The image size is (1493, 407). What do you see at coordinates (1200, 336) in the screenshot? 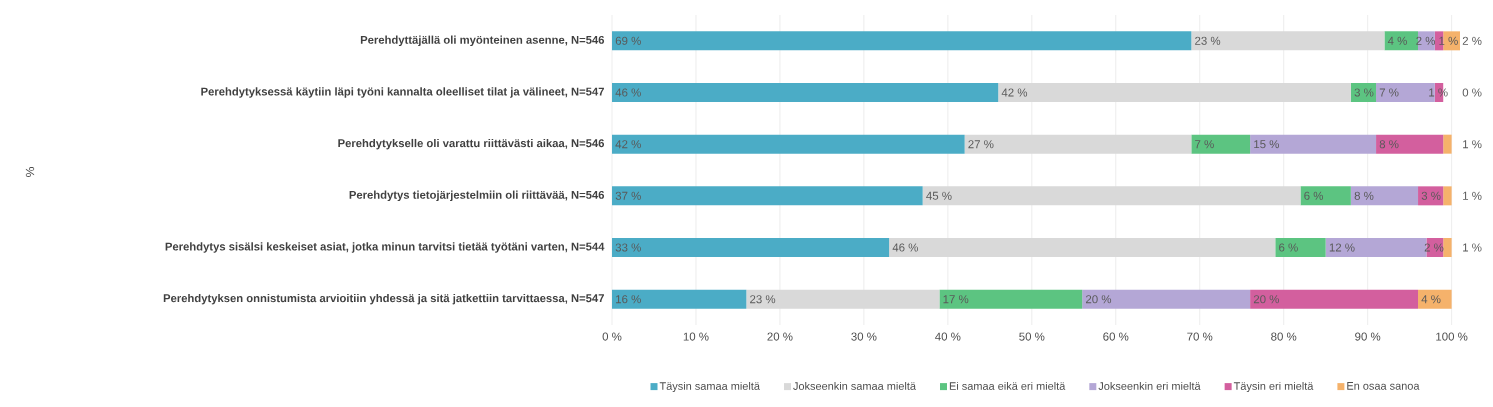
I see `x-tick-label: 70 %` at bounding box center [1200, 336].